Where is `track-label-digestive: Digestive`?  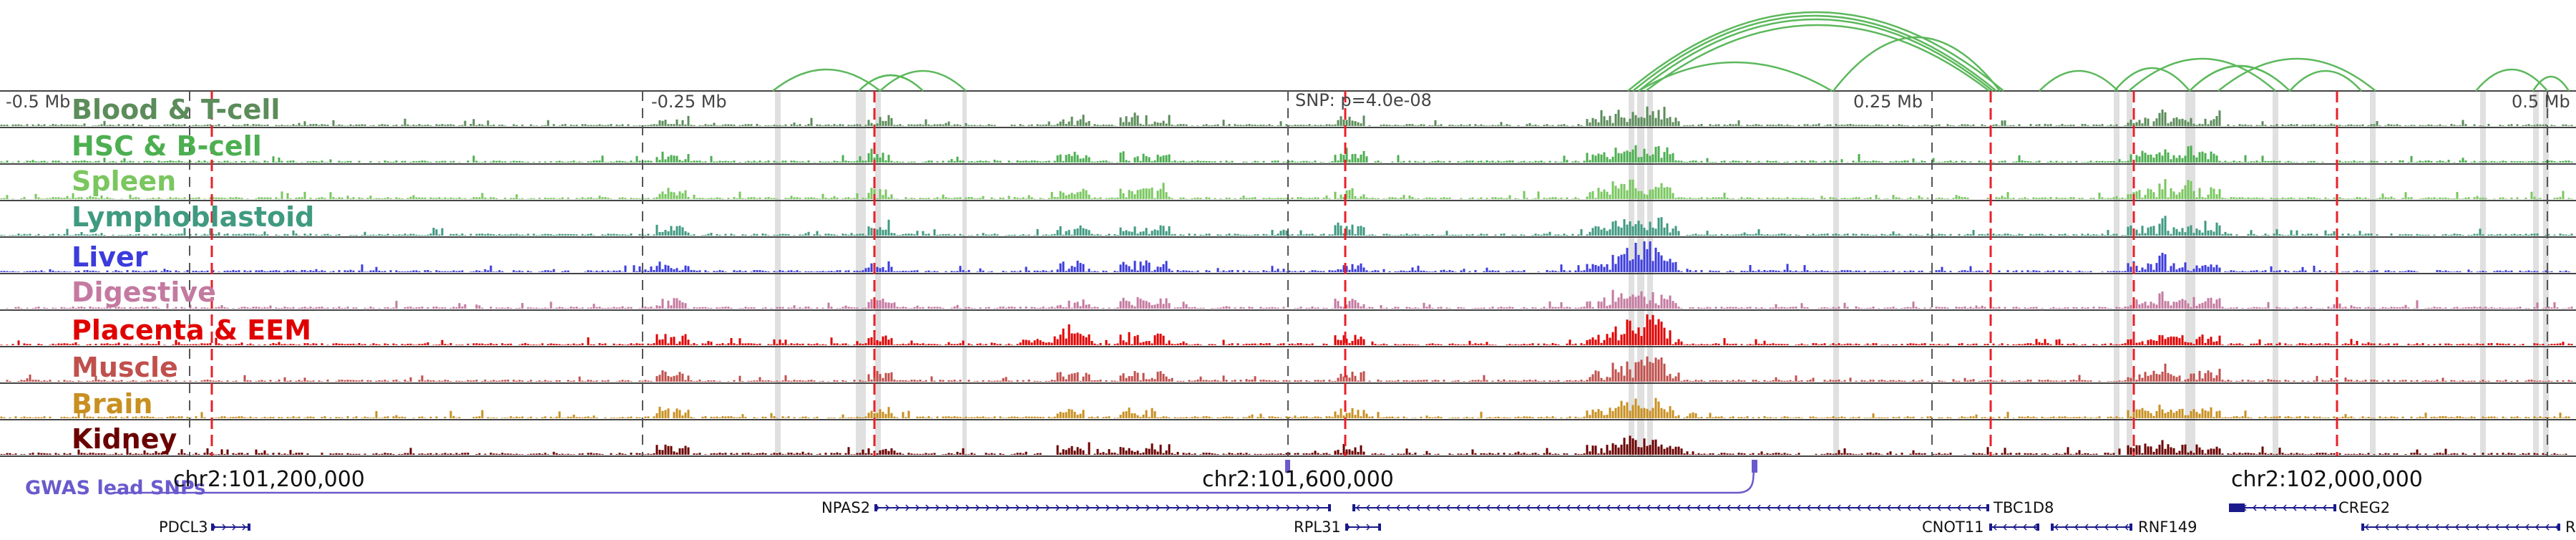 track-label-digestive: Digestive is located at coordinates (144, 292).